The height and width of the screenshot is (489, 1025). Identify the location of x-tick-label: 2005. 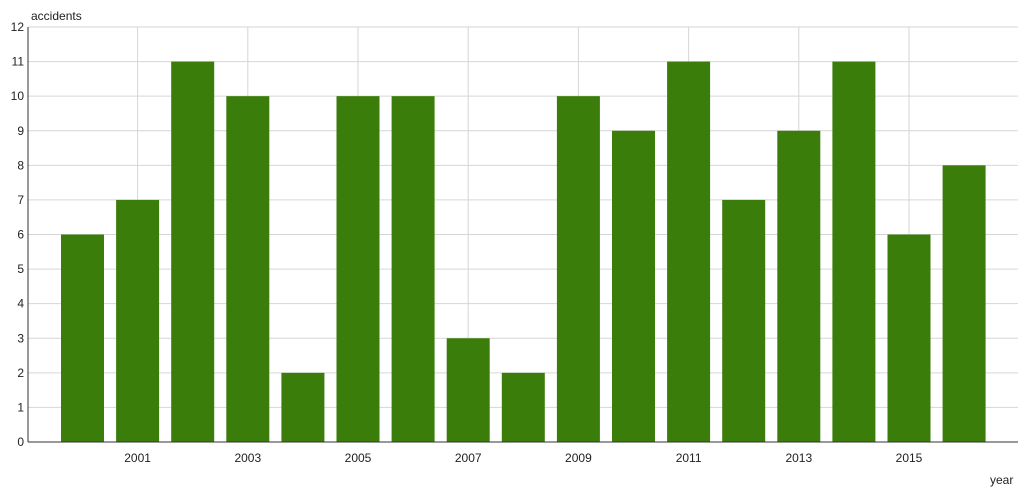
(358, 458).